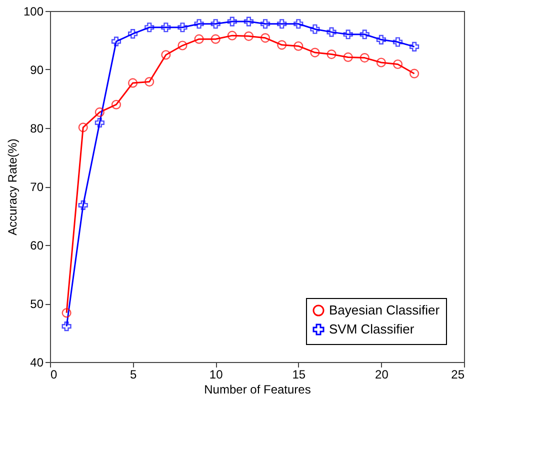  What do you see at coordinates (54, 375) in the screenshot?
I see `x-tick-label: 0` at bounding box center [54, 375].